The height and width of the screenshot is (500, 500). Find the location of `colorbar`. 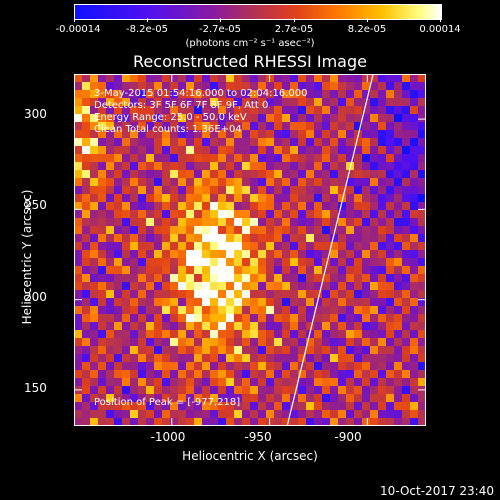

colorbar is located at coordinates (258, 12).